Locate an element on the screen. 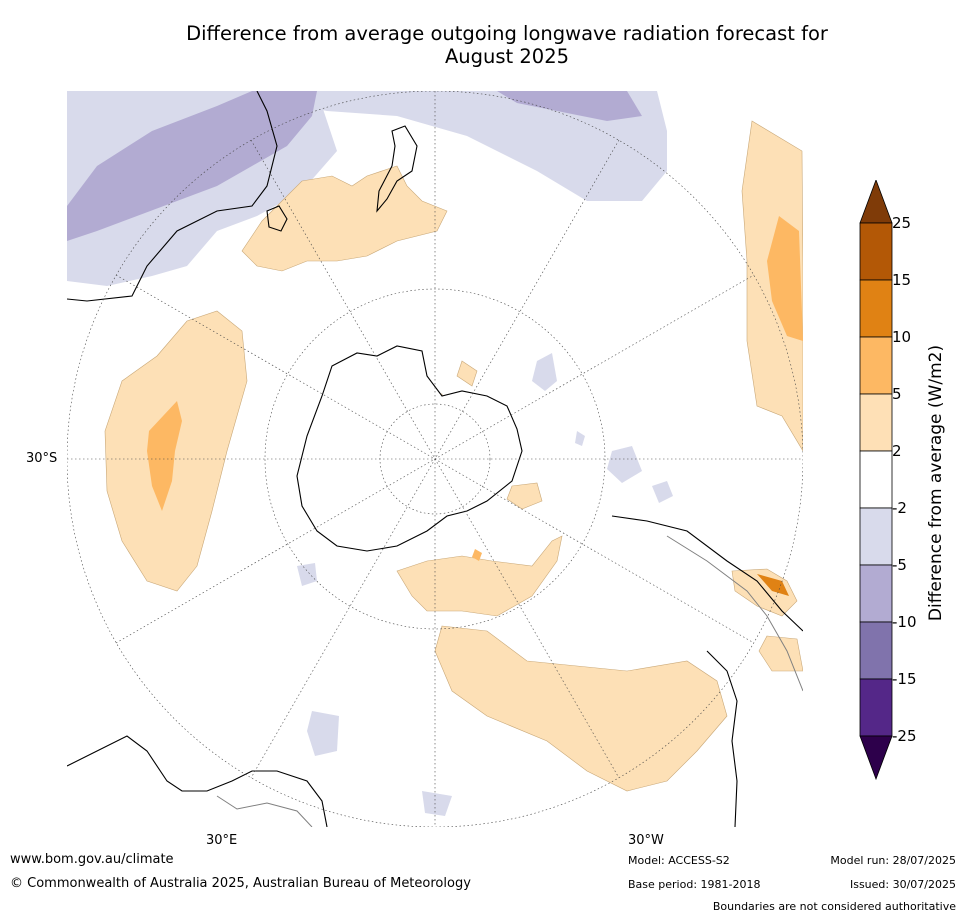  footer-base-period: Base period: 1981-2018 is located at coordinates (694, 884).